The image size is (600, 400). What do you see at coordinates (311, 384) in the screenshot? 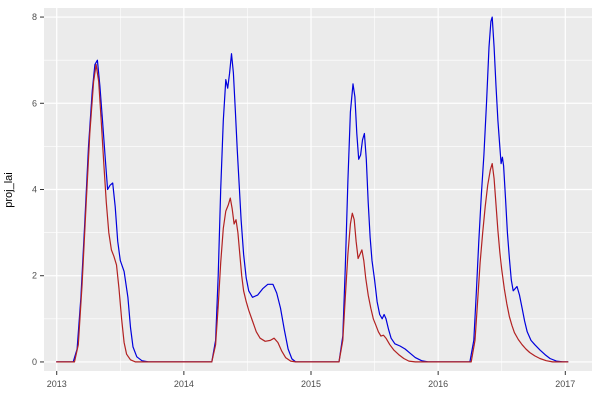
I see `x-tick-label: 2015` at bounding box center [311, 384].